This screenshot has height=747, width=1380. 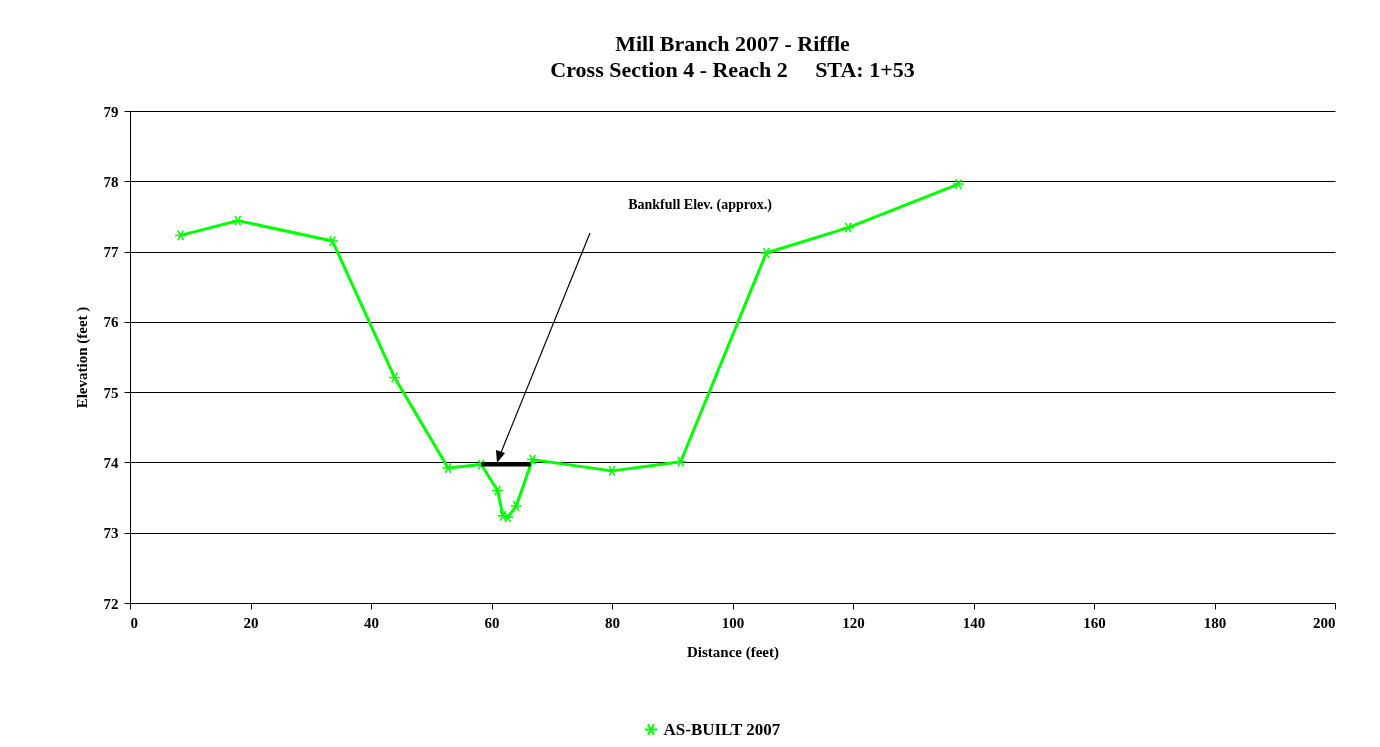 What do you see at coordinates (733, 43) in the screenshot?
I see `chart-title: Mill Branch 2007 - Riffle` at bounding box center [733, 43].